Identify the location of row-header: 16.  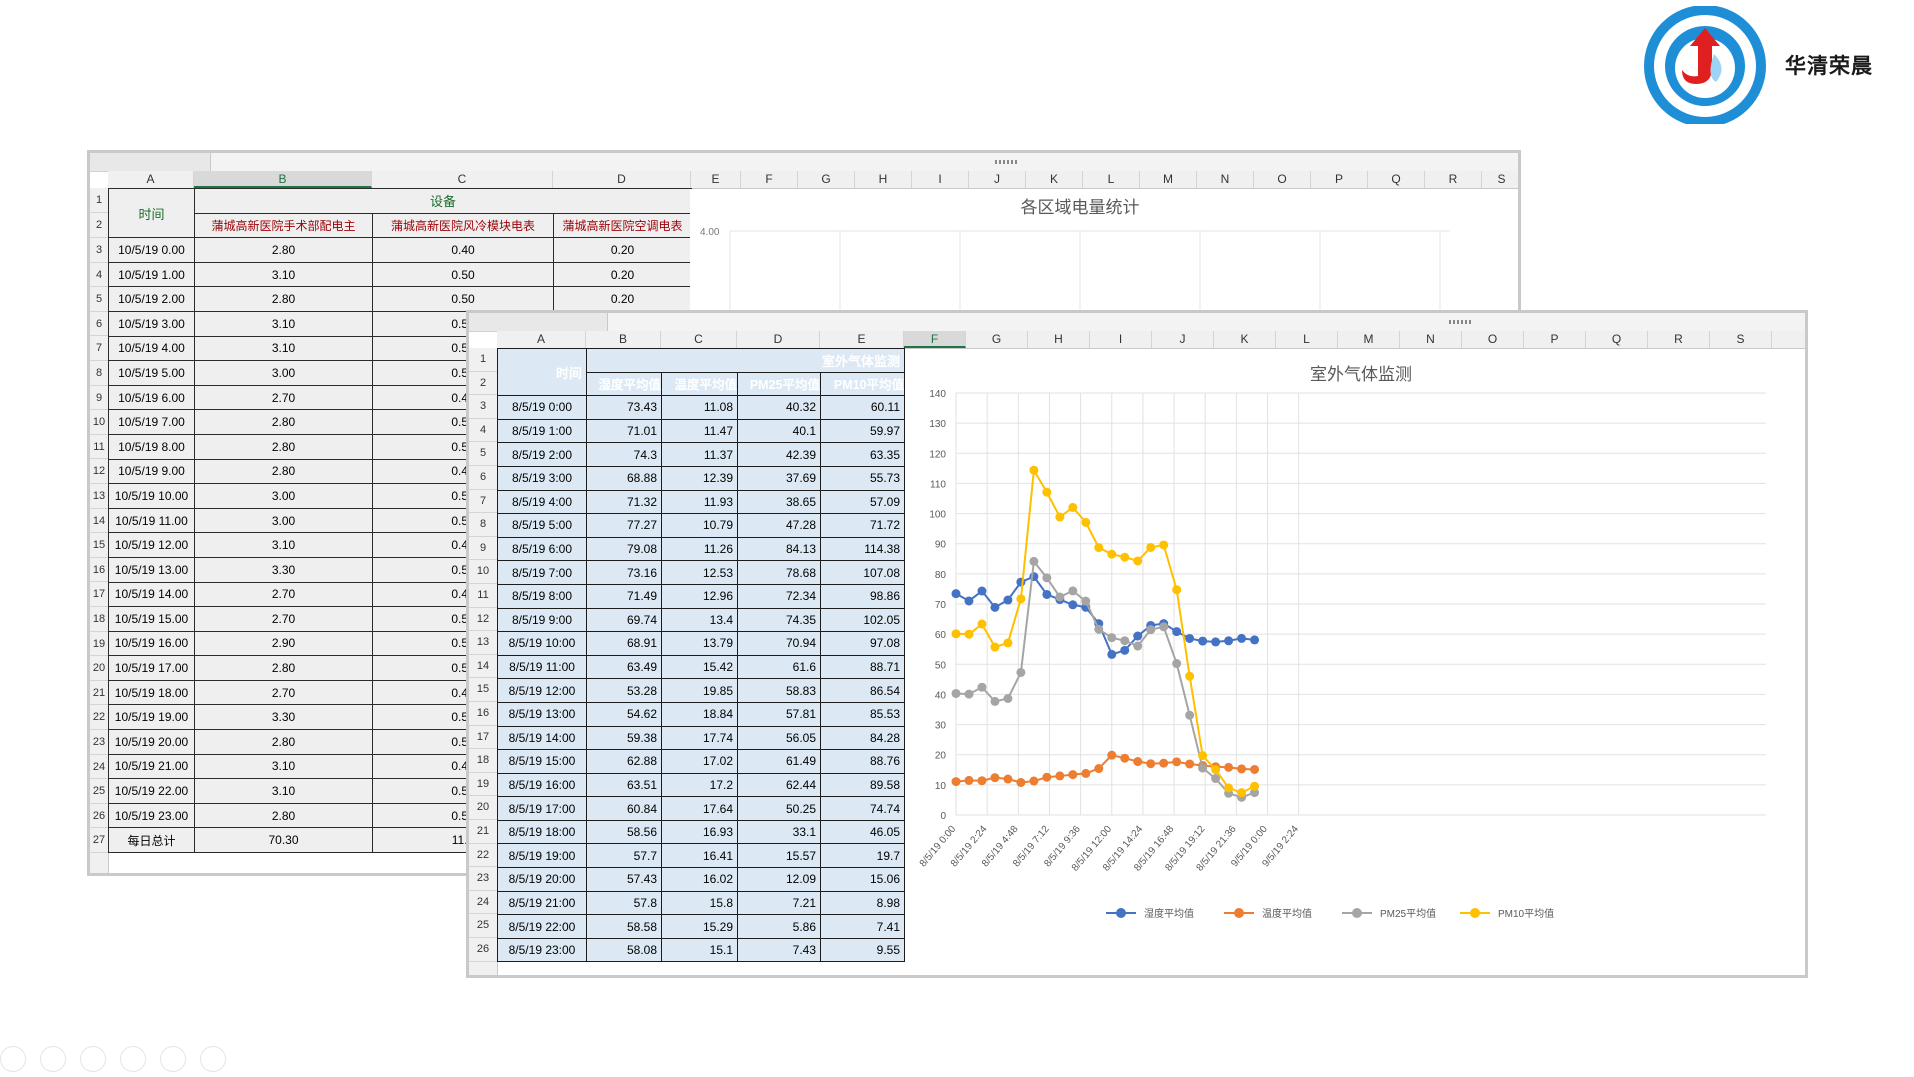
(99, 570).